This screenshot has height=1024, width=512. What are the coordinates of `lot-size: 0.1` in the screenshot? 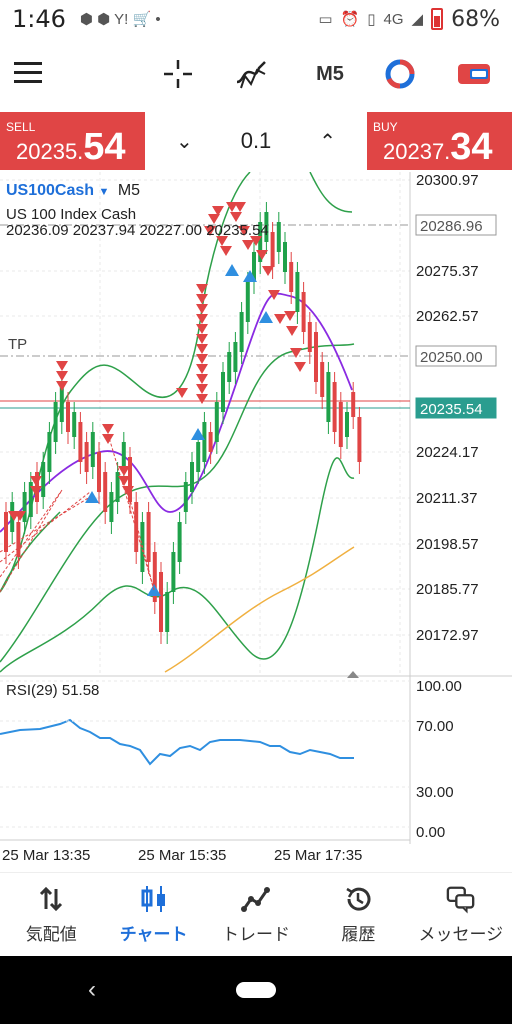 It's located at (256, 140).